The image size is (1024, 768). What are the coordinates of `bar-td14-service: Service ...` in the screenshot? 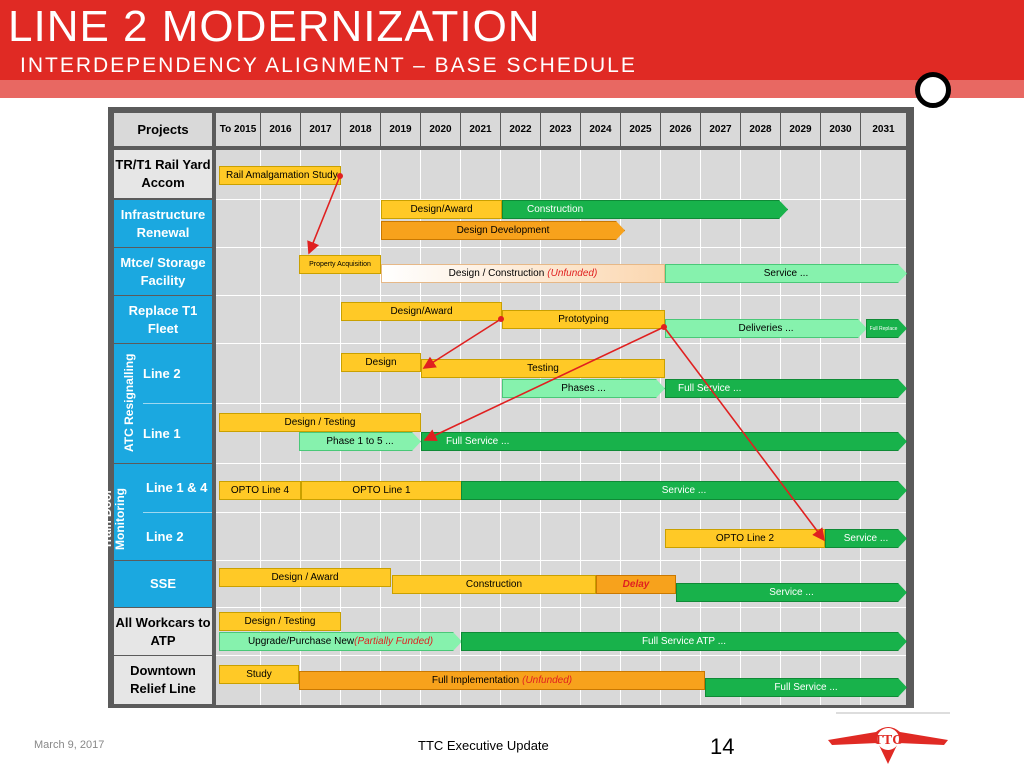 It's located at (684, 490).